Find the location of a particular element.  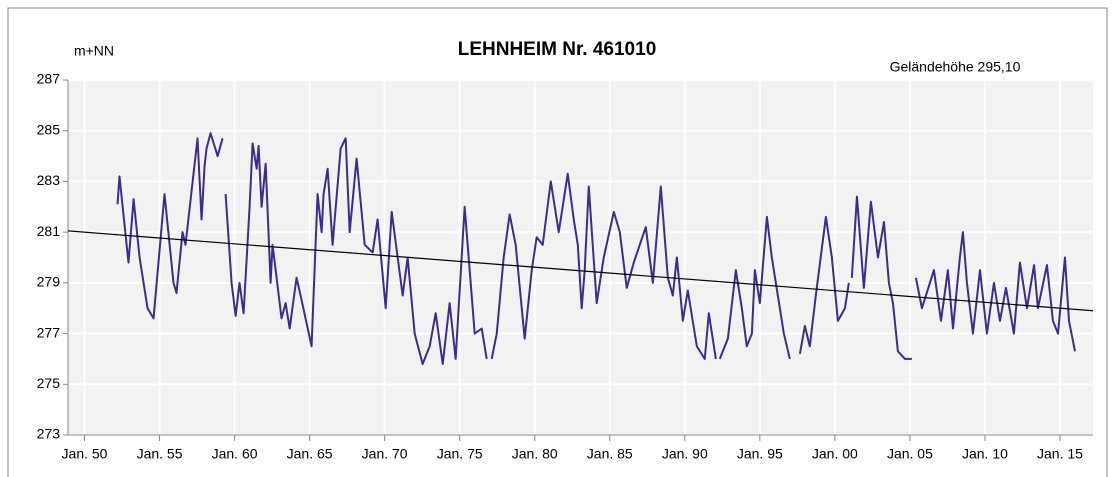

x-tick-label: Jan. 70 is located at coordinates (385, 454).